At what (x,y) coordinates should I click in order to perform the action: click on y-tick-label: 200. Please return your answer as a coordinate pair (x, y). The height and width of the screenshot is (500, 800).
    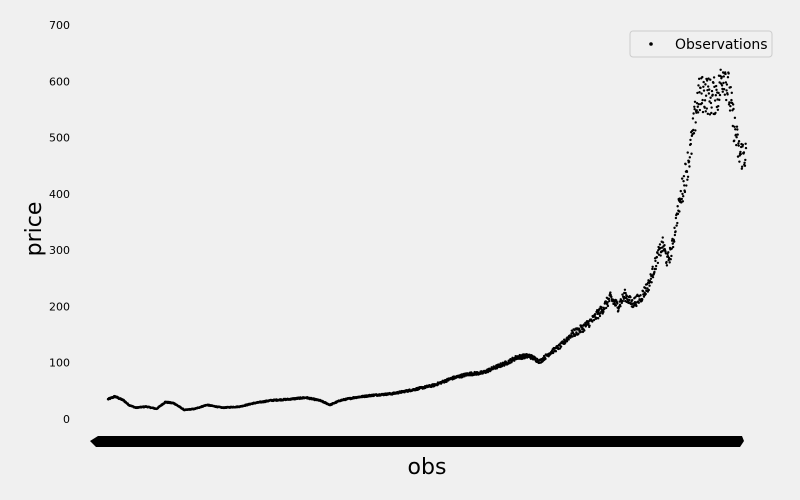
    Looking at the image, I should click on (59, 306).